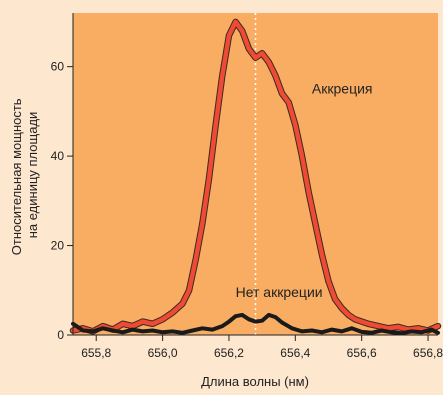 The height and width of the screenshot is (395, 443). What do you see at coordinates (58, 246) in the screenshot?
I see `y-tick-label: 20` at bounding box center [58, 246].